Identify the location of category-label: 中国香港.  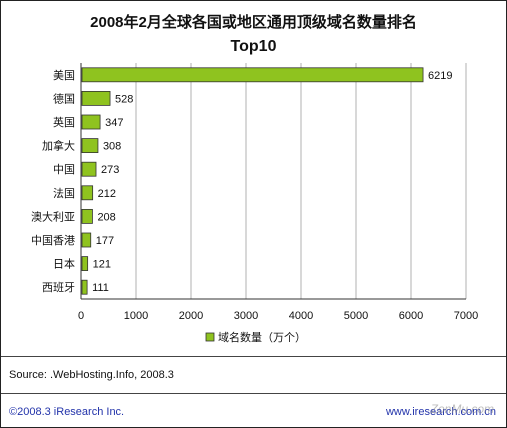
(53, 240).